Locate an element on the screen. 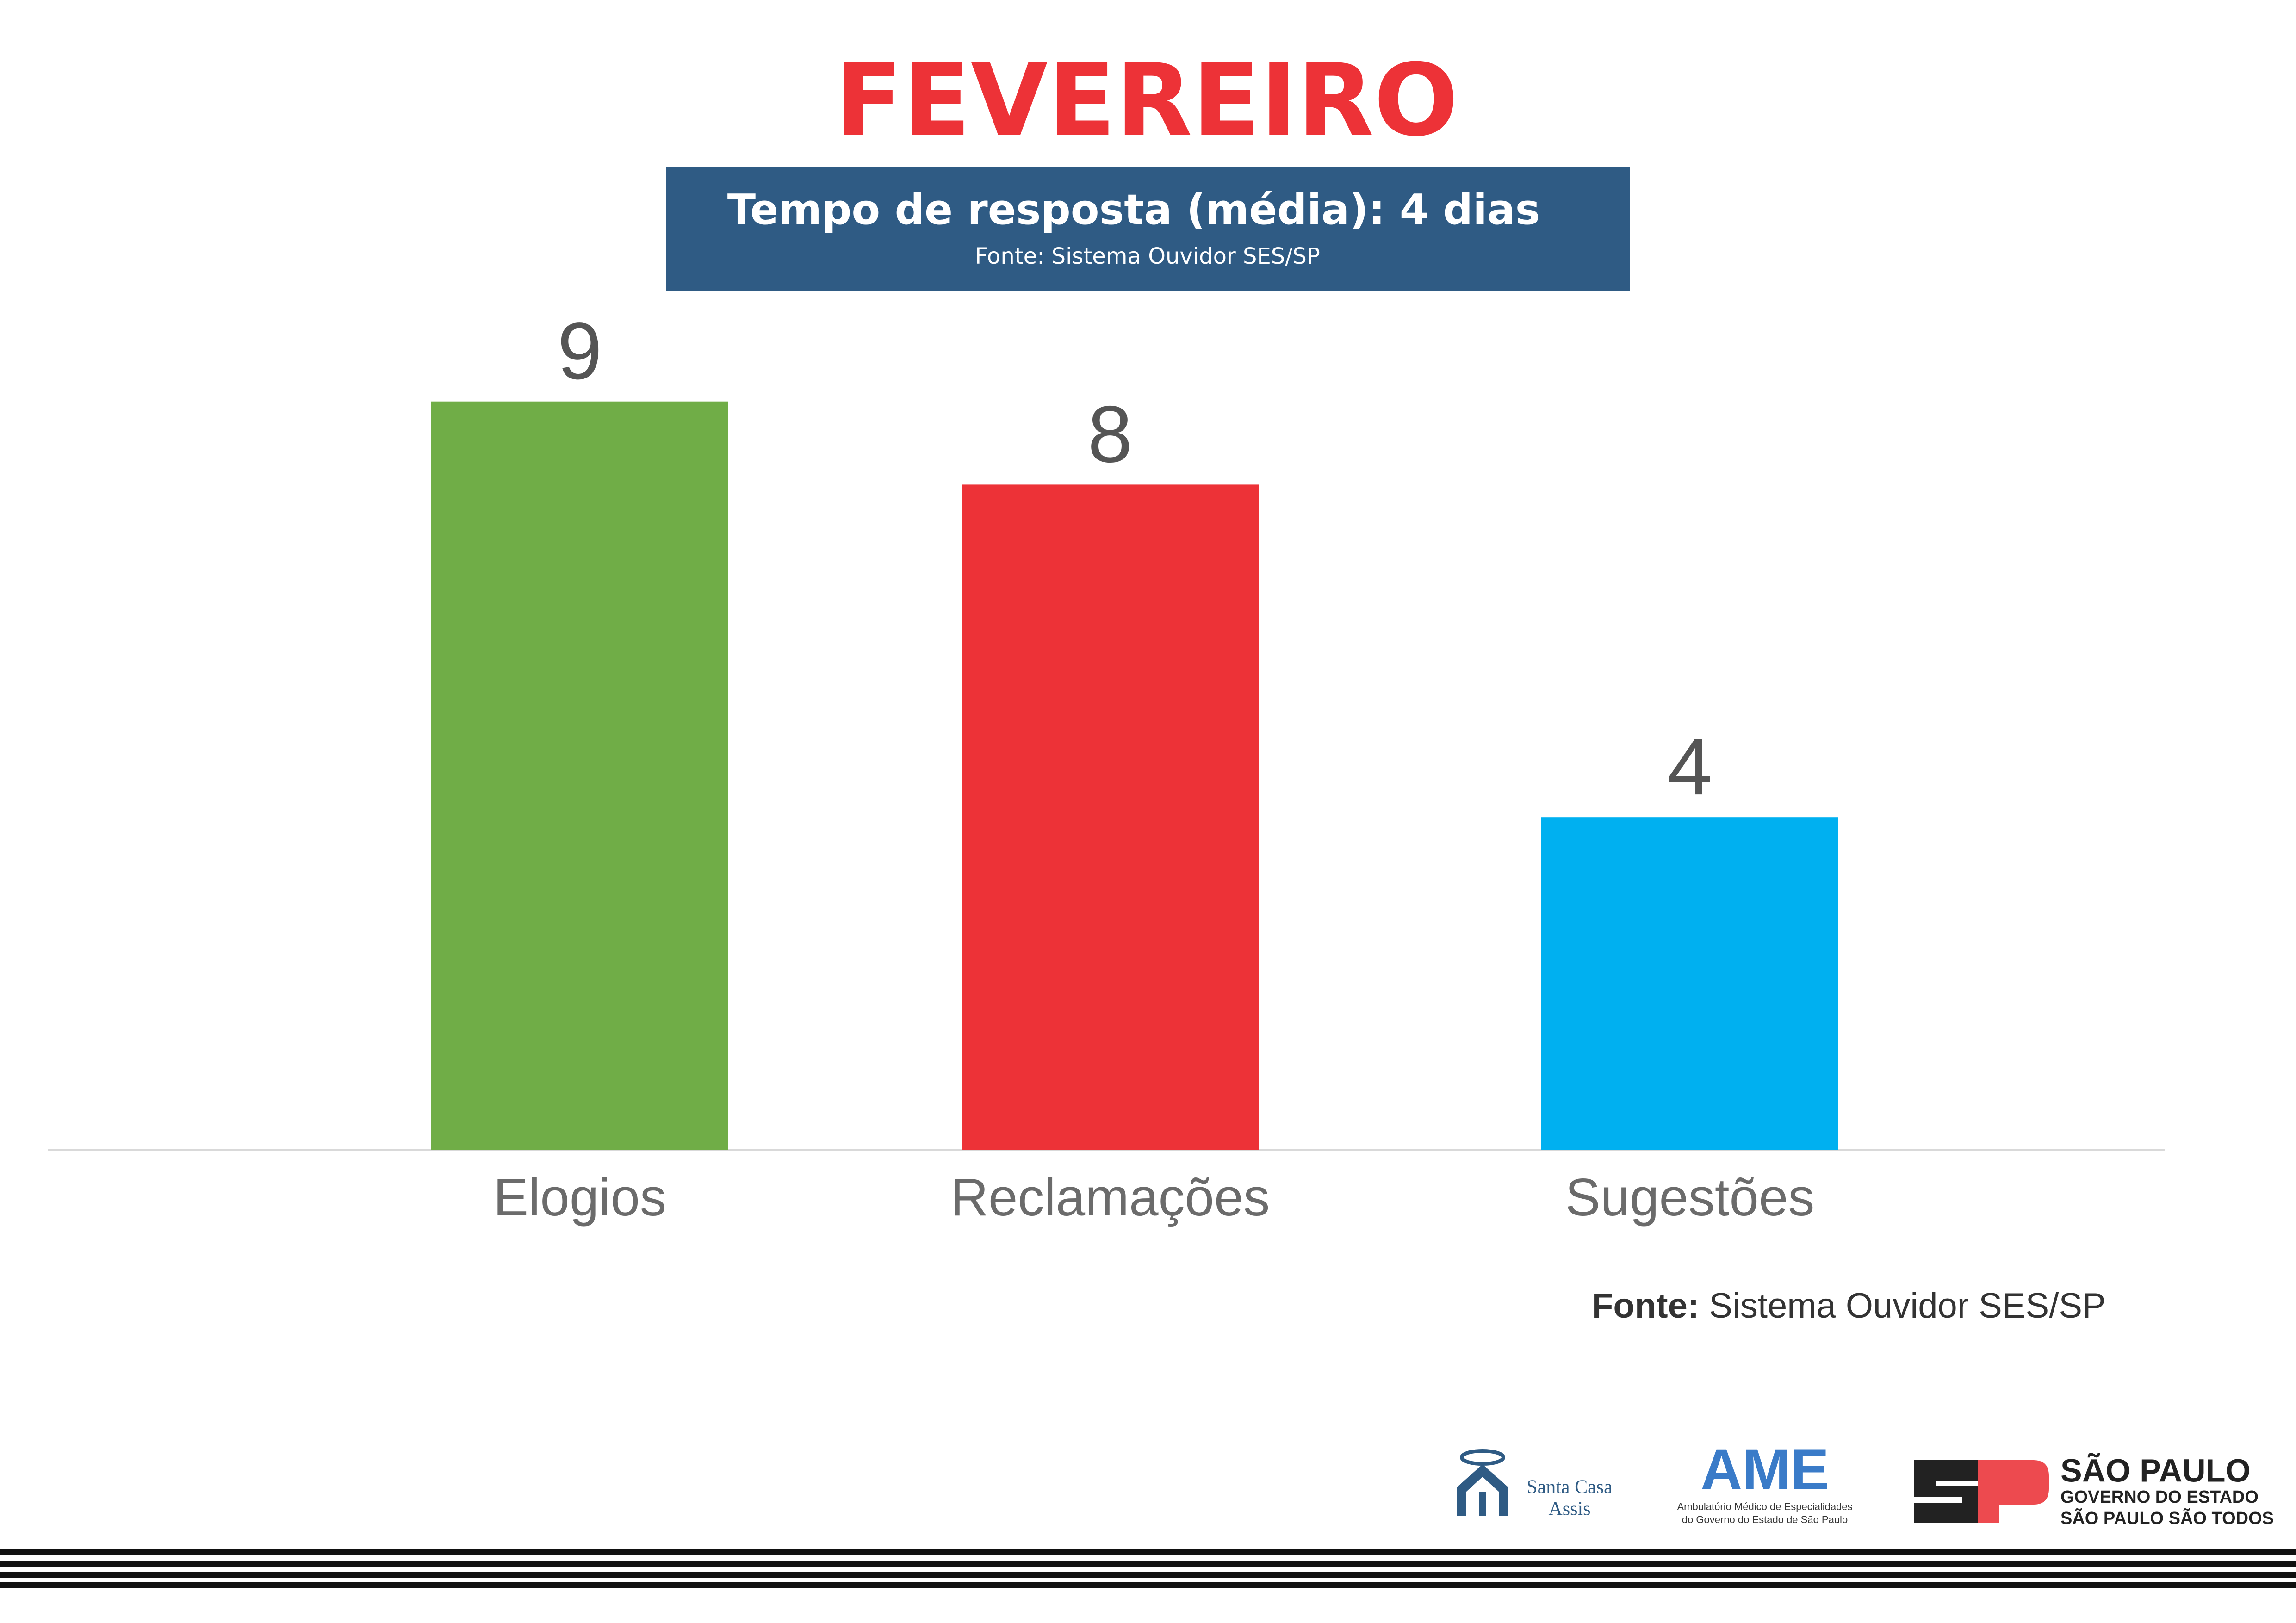  logo-text: Ambulatório Médico de Especialidades is located at coordinates (1765, 1506).